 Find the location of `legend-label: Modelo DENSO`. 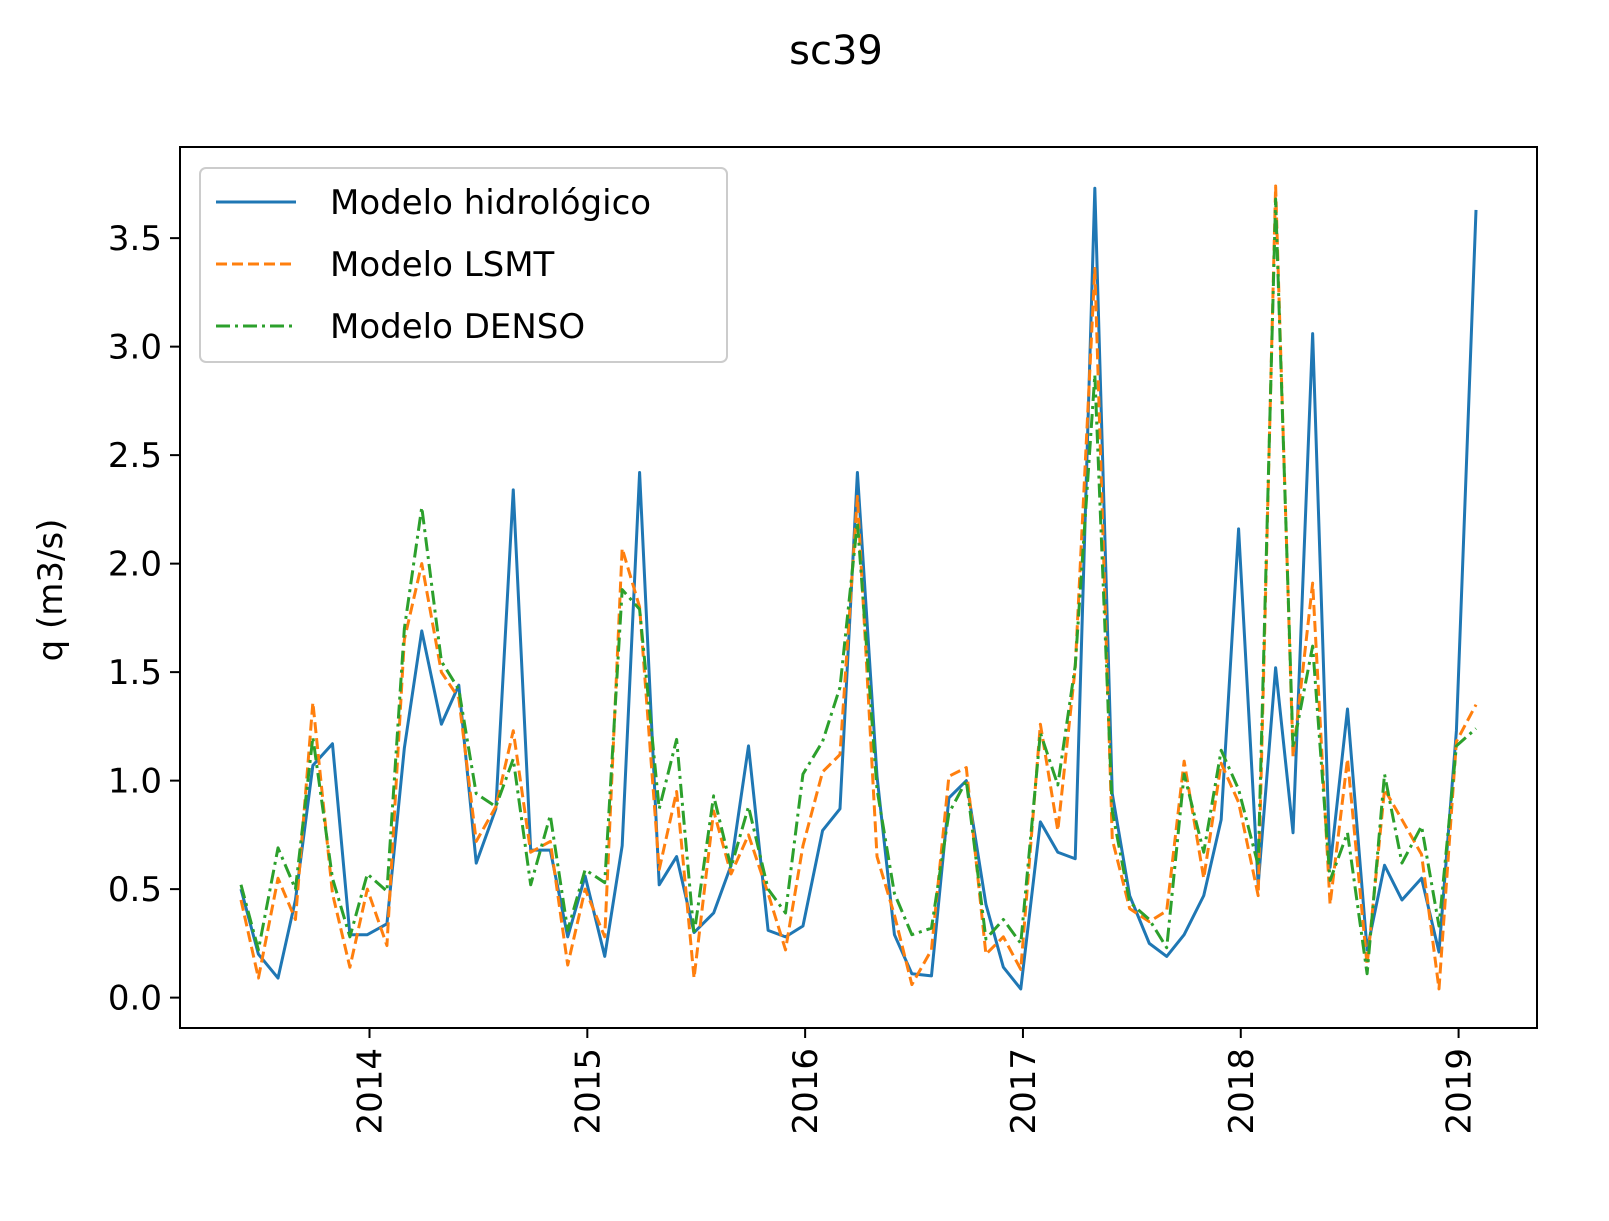

legend-label: Modelo DENSO is located at coordinates (457, 327).